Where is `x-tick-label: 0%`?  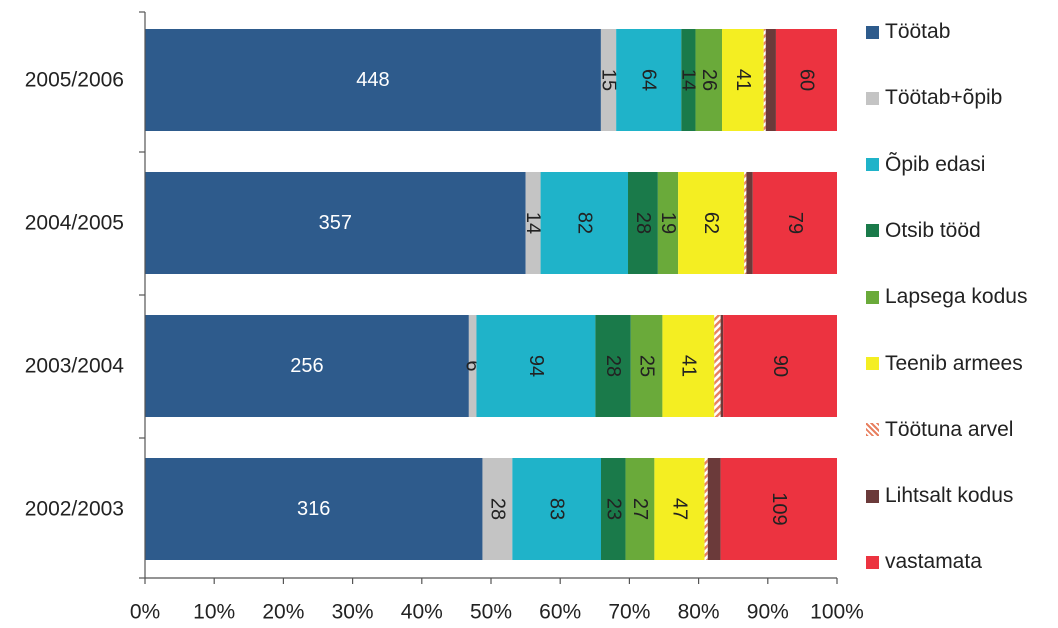 x-tick-label: 0% is located at coordinates (145, 612).